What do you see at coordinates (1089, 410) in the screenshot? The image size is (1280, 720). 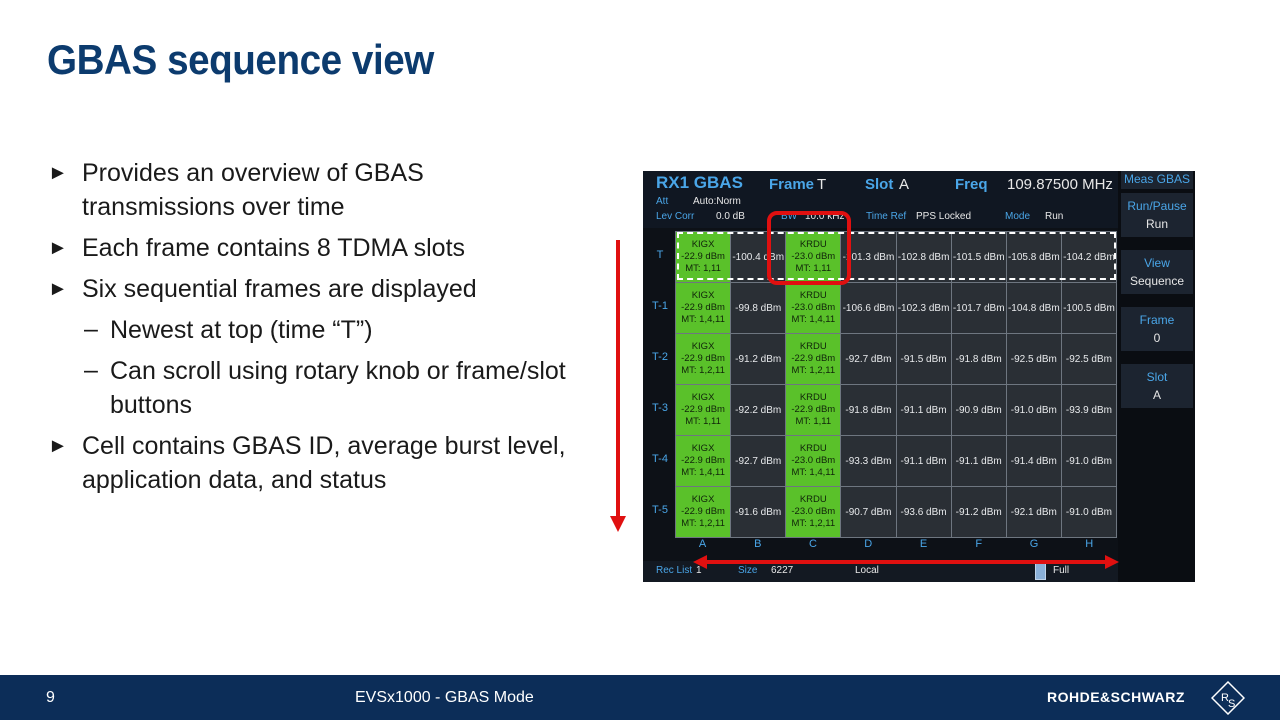 I see `grid-cell: -93.9 dBm` at bounding box center [1089, 410].